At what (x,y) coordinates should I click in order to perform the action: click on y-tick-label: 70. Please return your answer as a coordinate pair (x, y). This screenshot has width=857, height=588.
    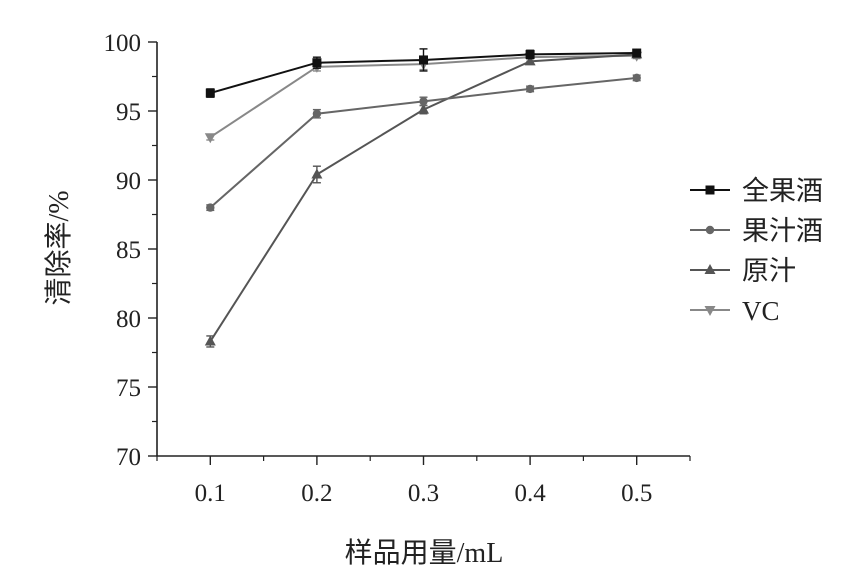
    Looking at the image, I should click on (128, 457).